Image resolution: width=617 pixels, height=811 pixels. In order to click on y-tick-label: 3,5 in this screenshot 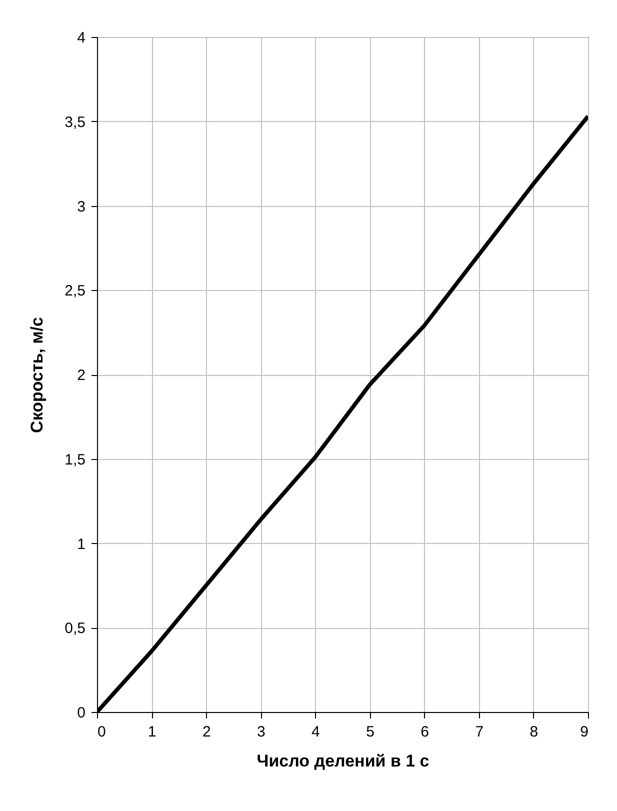, I will do `click(75, 122)`.